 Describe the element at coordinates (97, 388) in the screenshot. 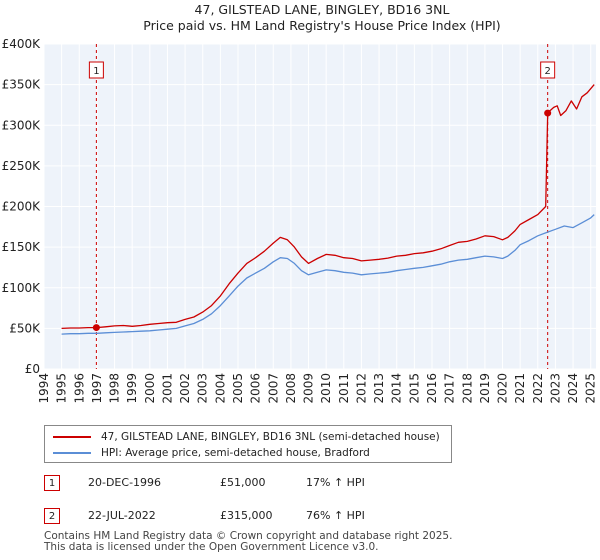

I see `x-tick-label: 1997` at that location.